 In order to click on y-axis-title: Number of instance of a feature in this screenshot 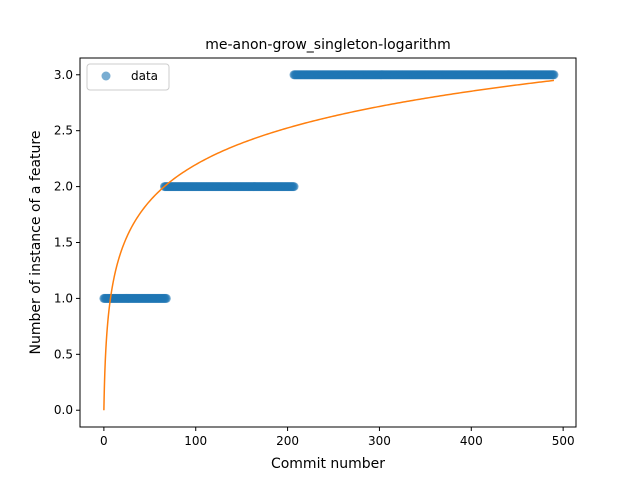, I will do `click(36, 243)`.